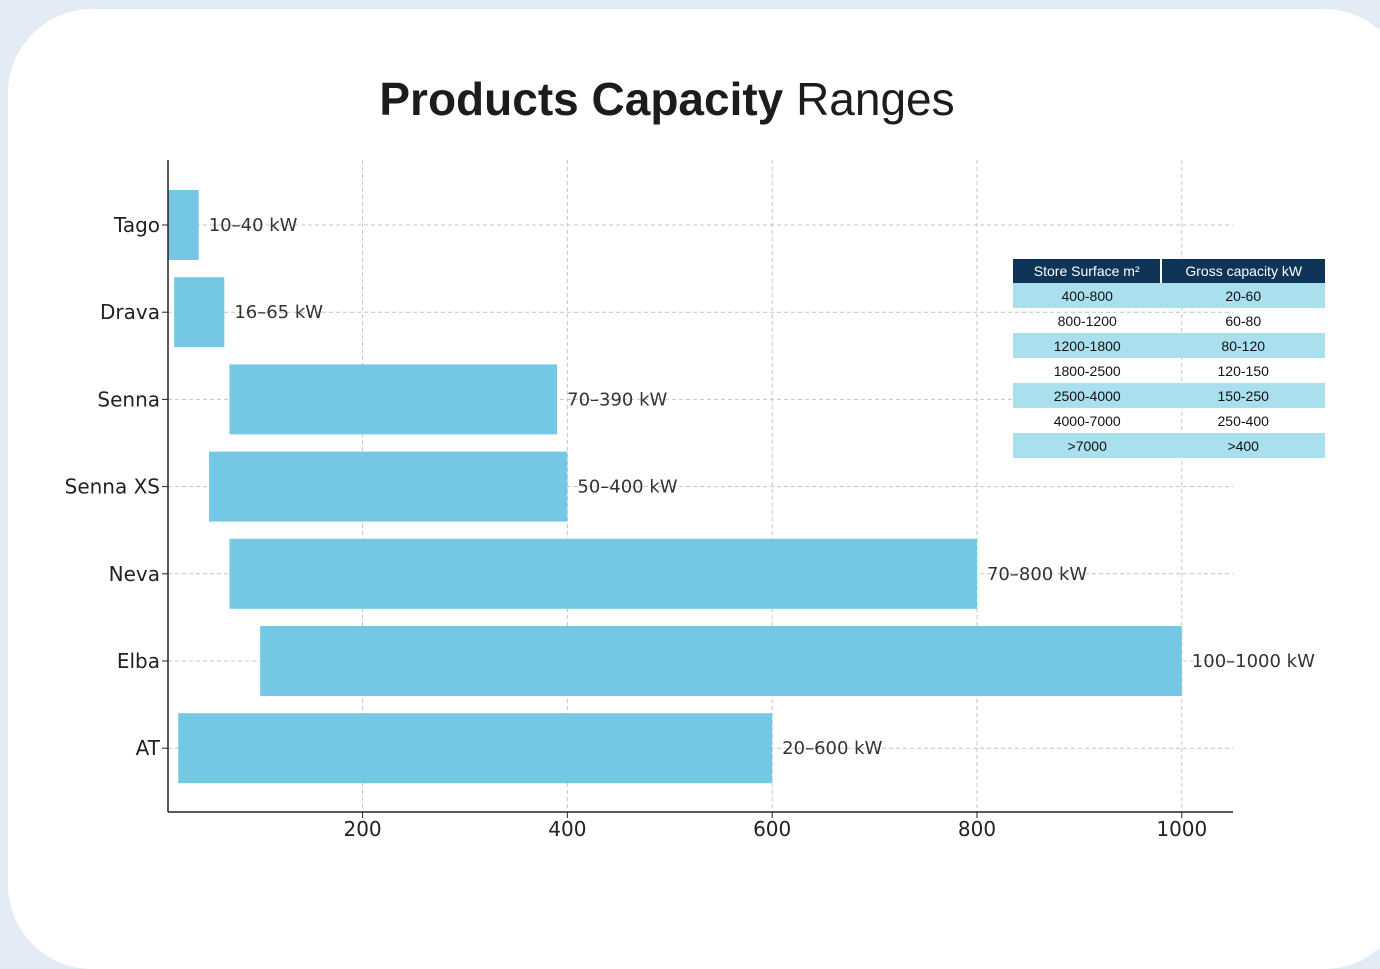 This screenshot has width=1380, height=969. Describe the element at coordinates (1181, 829) in the screenshot. I see `x-tick-label: 1000` at that location.